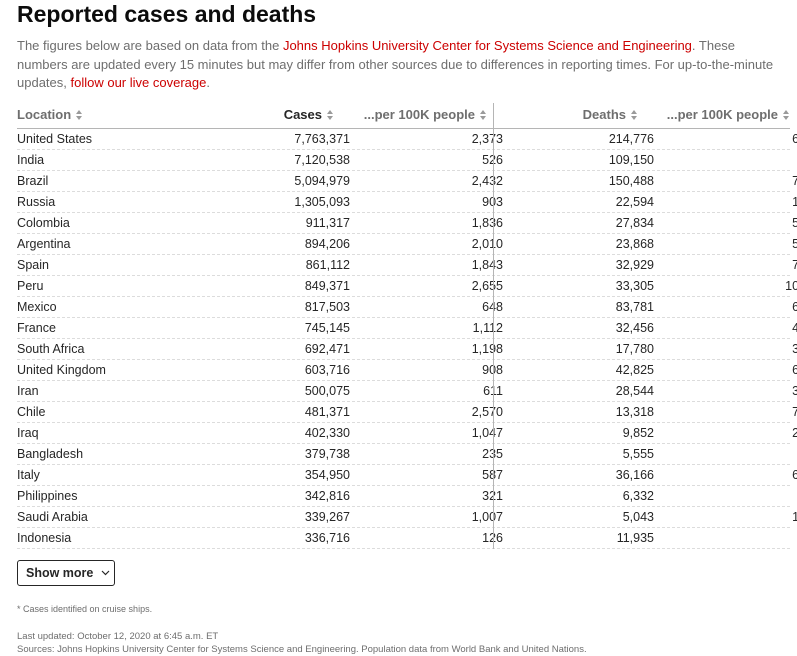  I want to click on number-cell: 1,047, so click(487, 433).